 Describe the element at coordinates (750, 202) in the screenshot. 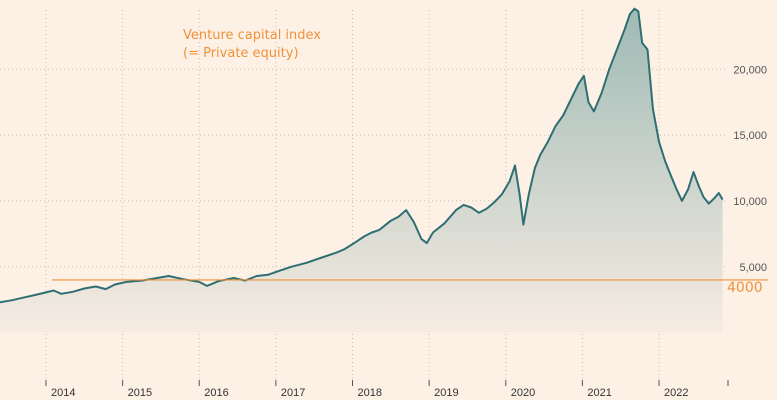

I see `y-tick-label: 10,000` at that location.